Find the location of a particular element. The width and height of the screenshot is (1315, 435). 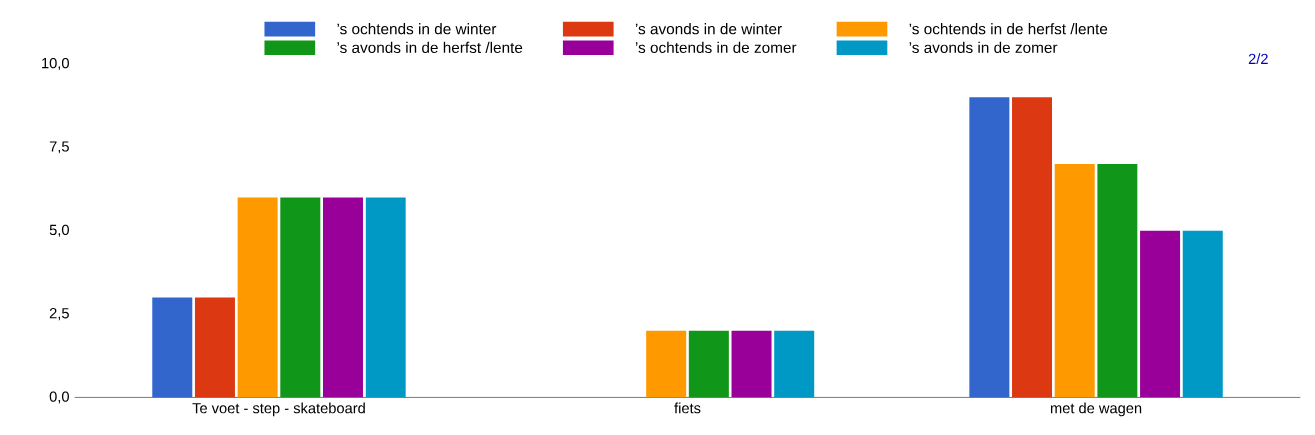

y-tick-label: 2,5 is located at coordinates (59, 314).